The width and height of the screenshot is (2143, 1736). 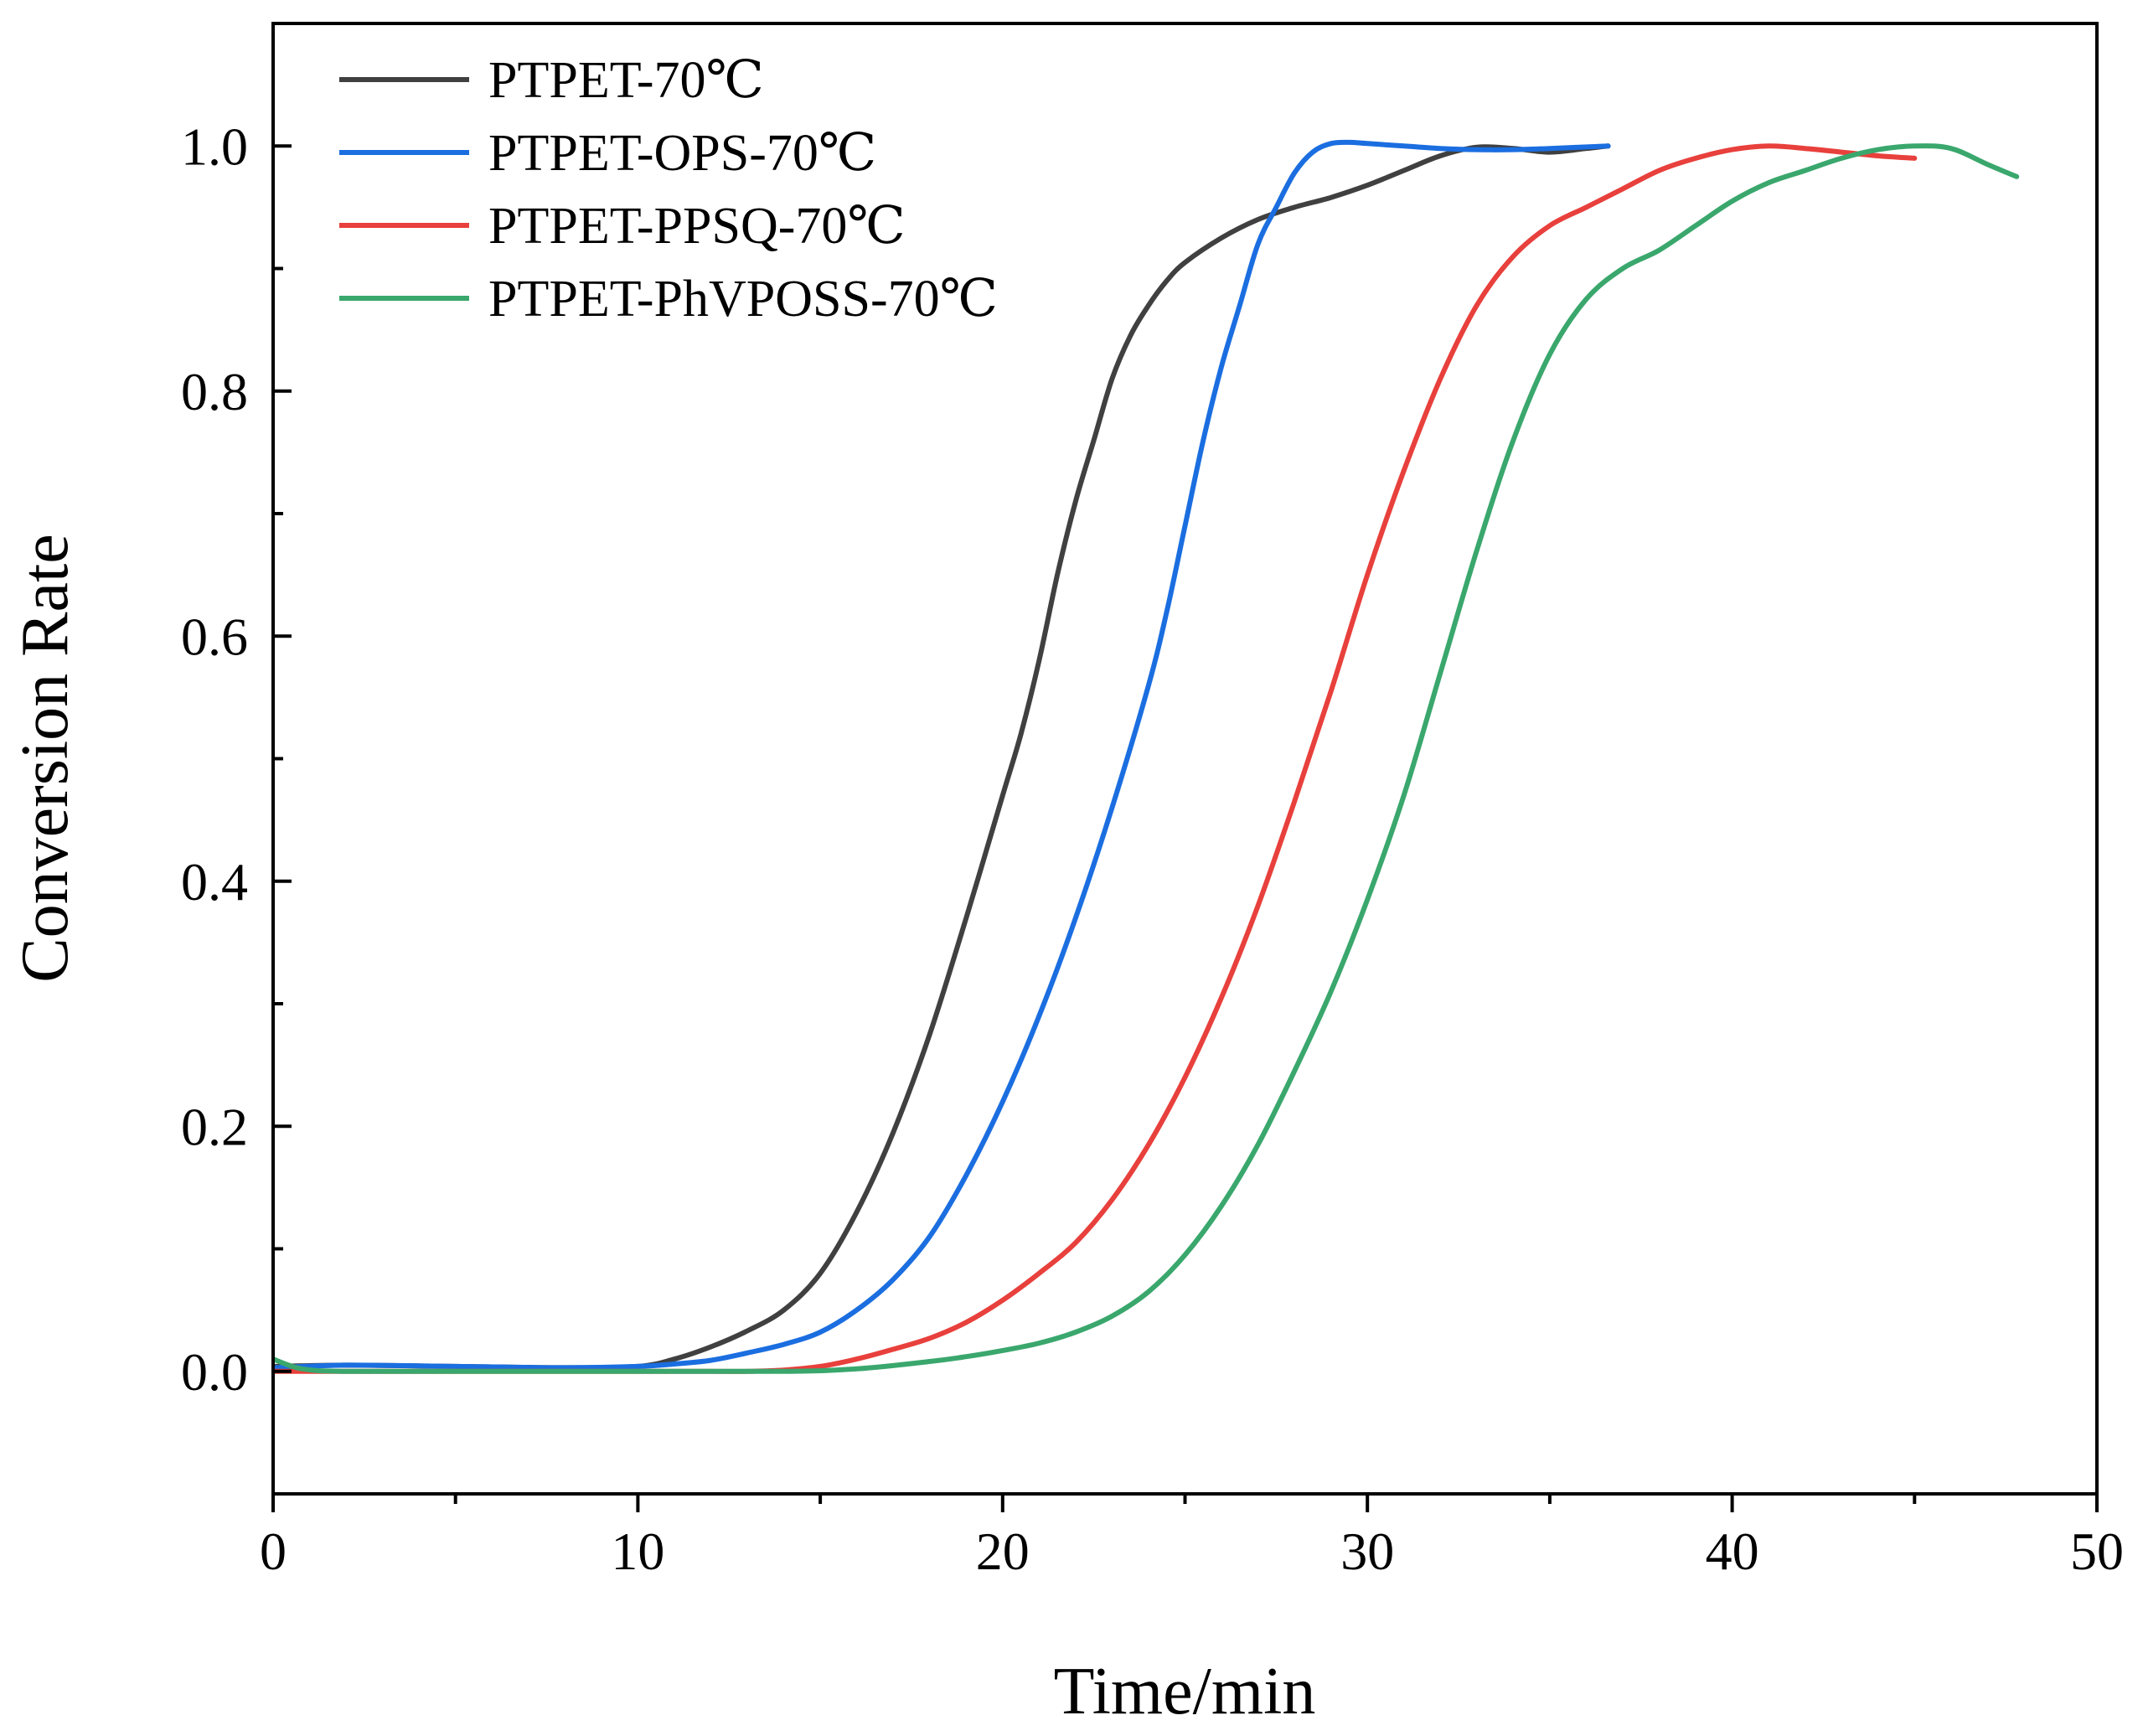 I want to click on x-tick-label: 40, so click(x=1732, y=1552).